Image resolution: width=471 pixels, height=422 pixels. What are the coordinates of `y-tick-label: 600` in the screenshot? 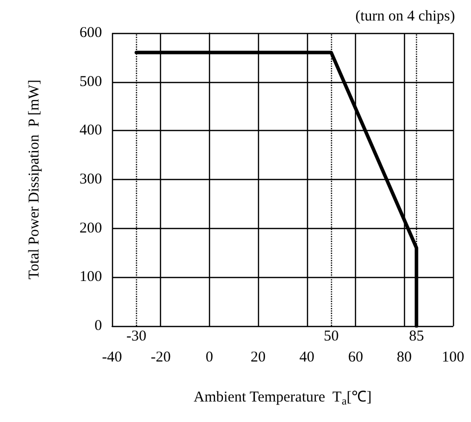 It's located at (91, 33).